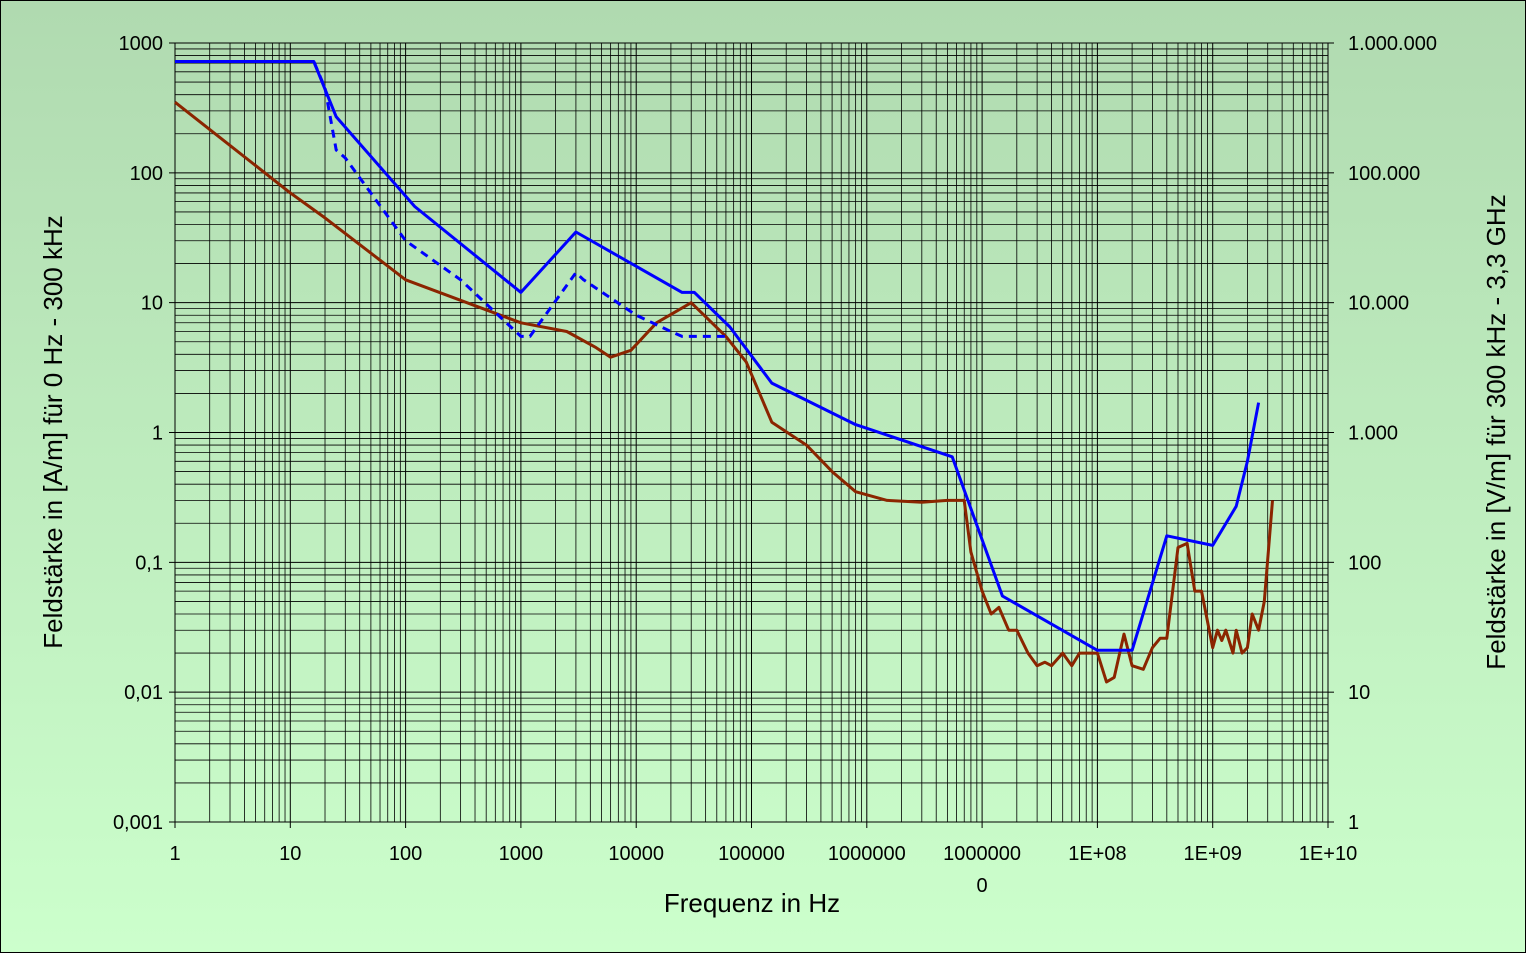  What do you see at coordinates (146, 174) in the screenshot?
I see `y-tick-label: 100` at bounding box center [146, 174].